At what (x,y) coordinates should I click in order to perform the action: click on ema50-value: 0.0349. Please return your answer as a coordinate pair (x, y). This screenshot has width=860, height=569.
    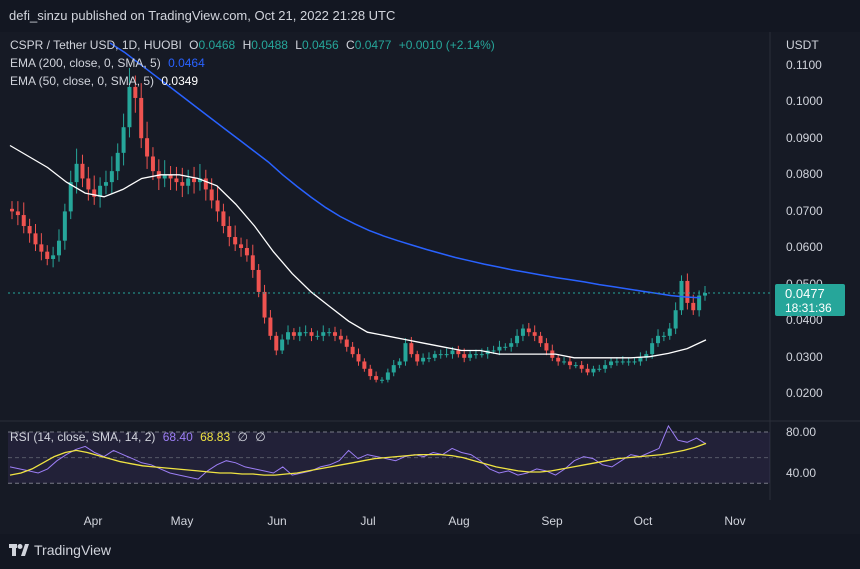
    Looking at the image, I should click on (180, 81).